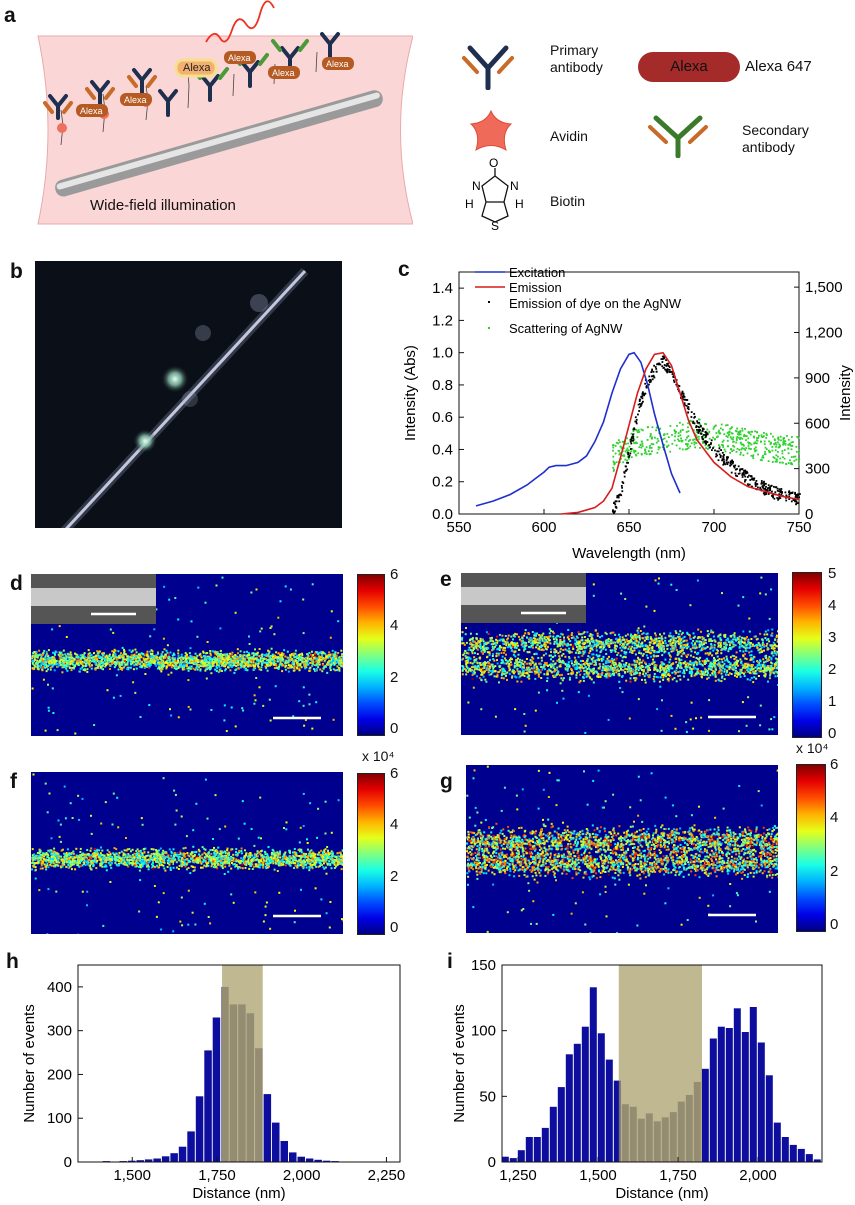 This screenshot has width=855, height=1205. What do you see at coordinates (239, 58) in the screenshot?
I see `alexa-badge-label: Alexa` at bounding box center [239, 58].